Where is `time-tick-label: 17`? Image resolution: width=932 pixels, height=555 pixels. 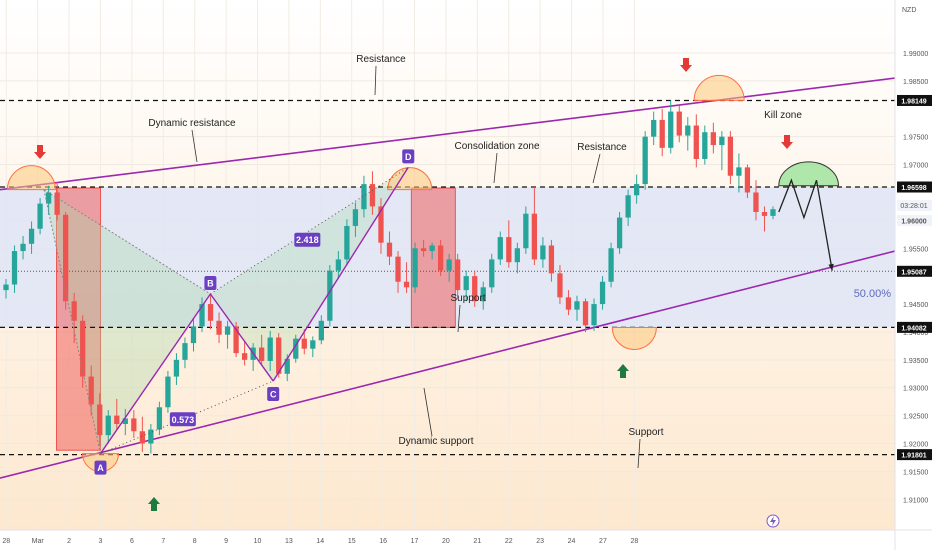 time-tick-label: 17 is located at coordinates (415, 541).